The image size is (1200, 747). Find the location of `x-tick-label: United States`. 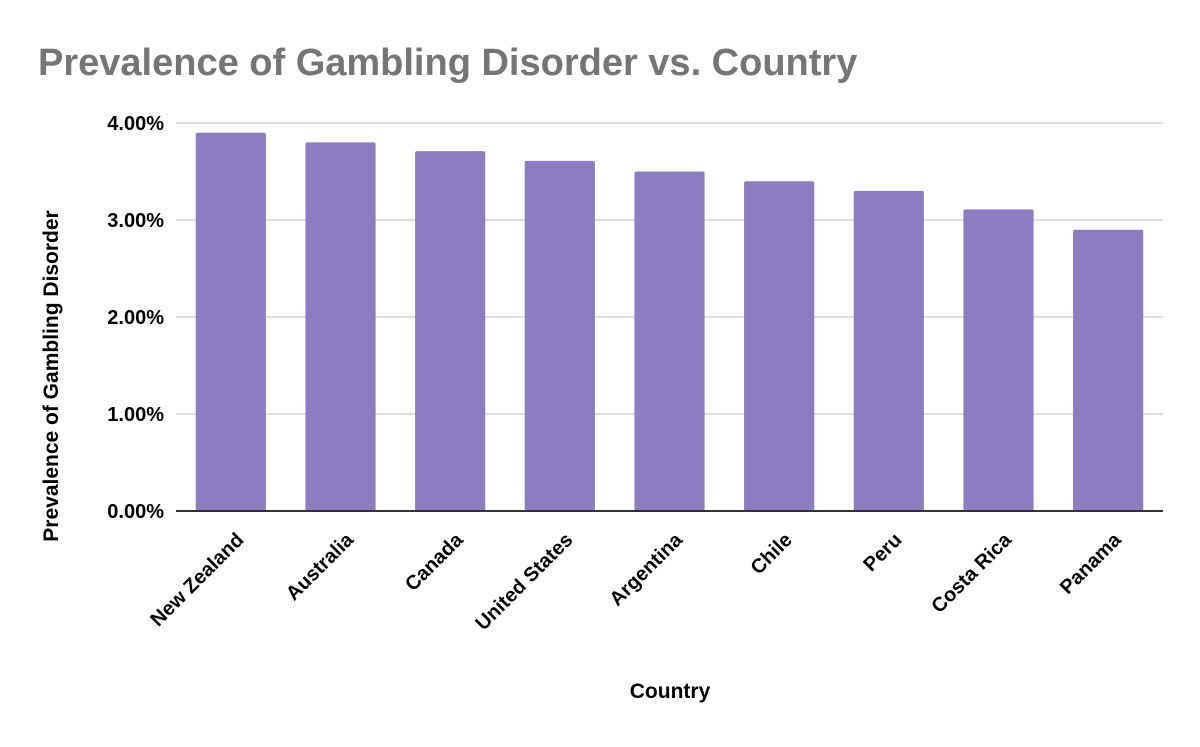

x-tick-label: United States is located at coordinates (524, 582).